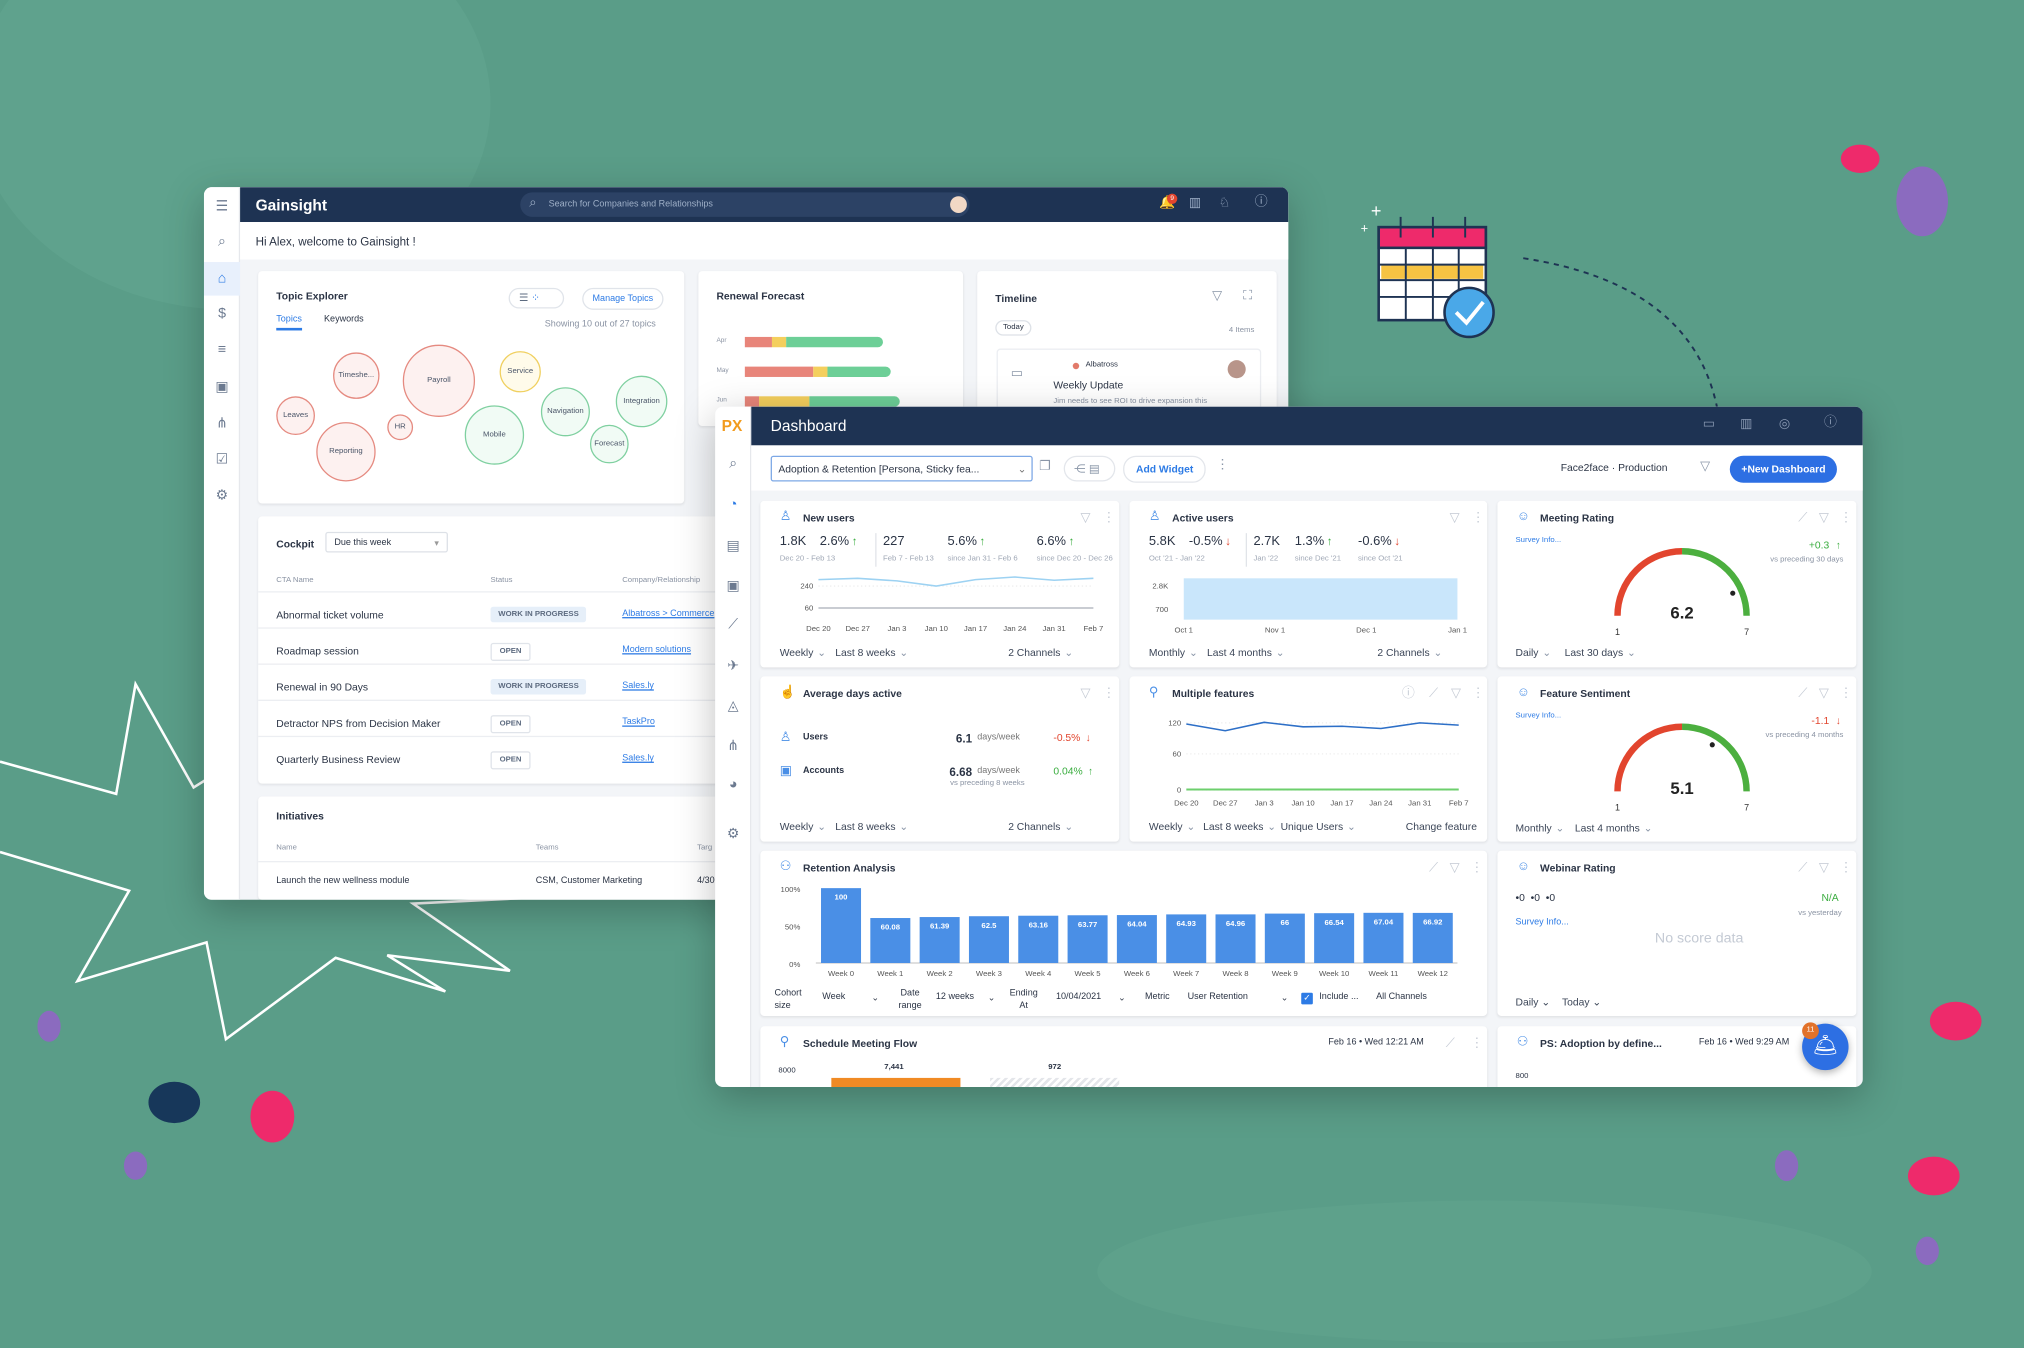  Describe the element at coordinates (1318, 827) in the screenshot. I see `widget-control-select: Unique Users ⌄` at that location.